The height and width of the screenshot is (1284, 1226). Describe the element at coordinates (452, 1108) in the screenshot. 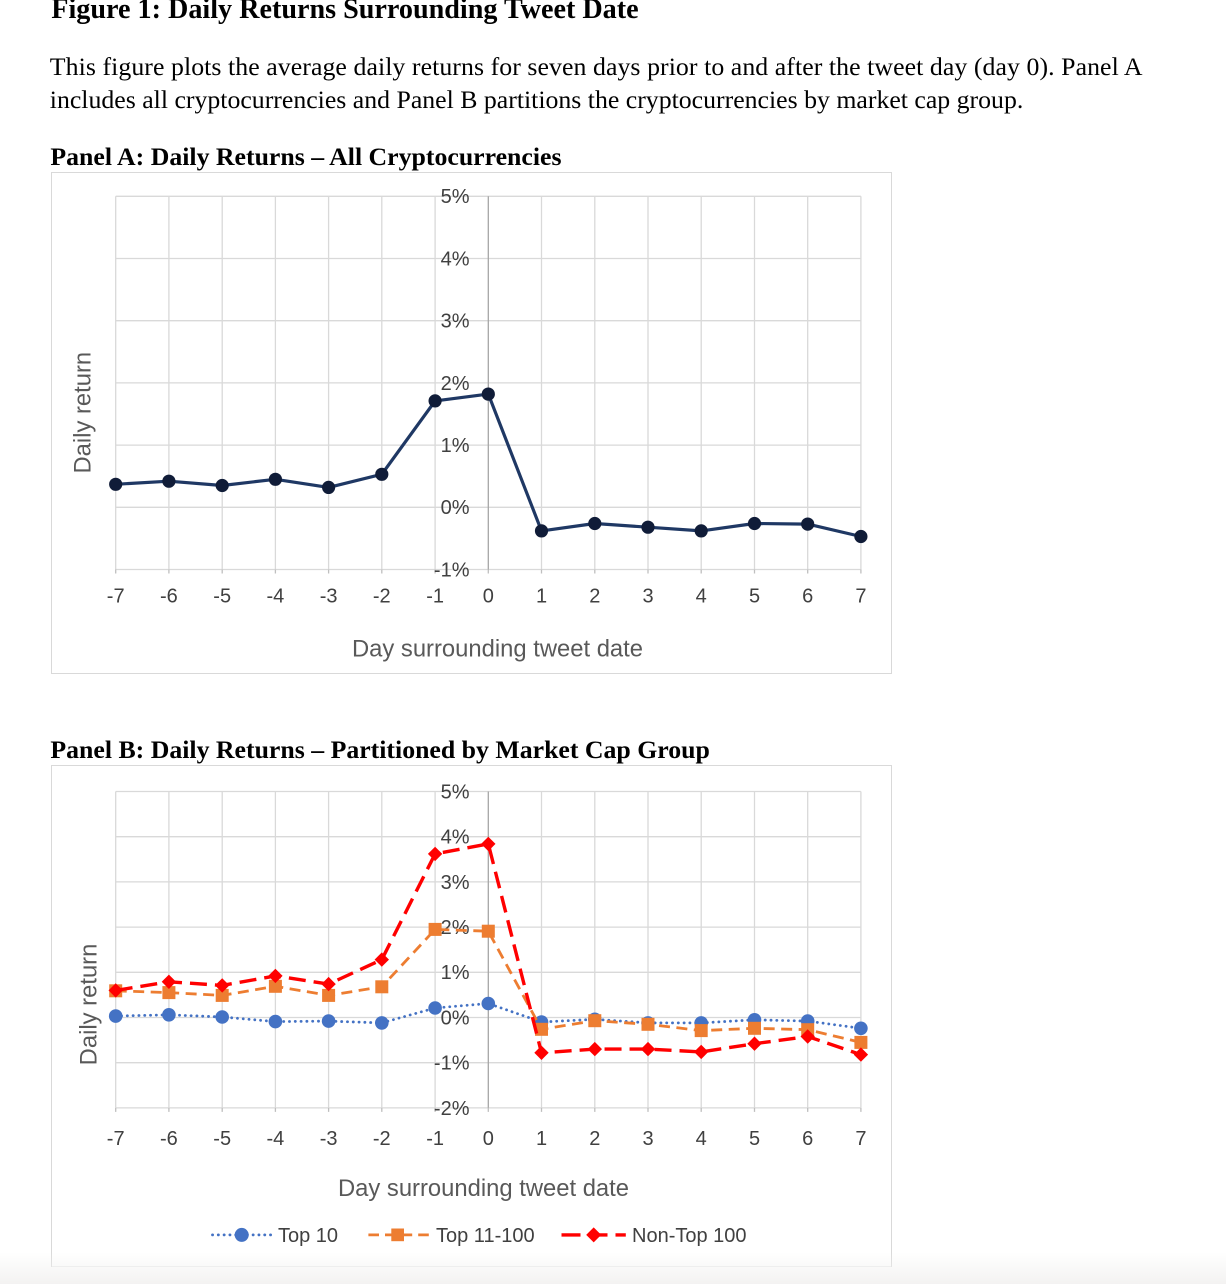

I see `svg-text: -2%` at that location.